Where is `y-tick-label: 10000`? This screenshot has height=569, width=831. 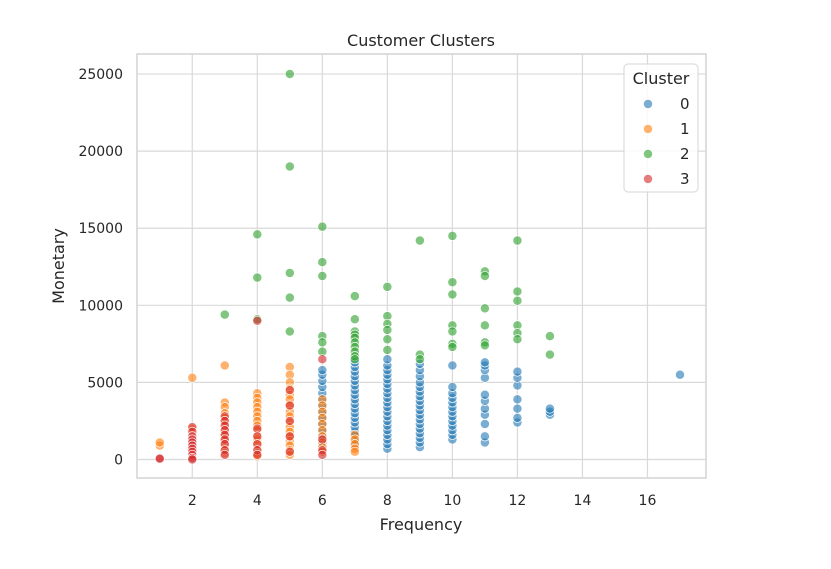
y-tick-label: 10000 is located at coordinates (100, 306).